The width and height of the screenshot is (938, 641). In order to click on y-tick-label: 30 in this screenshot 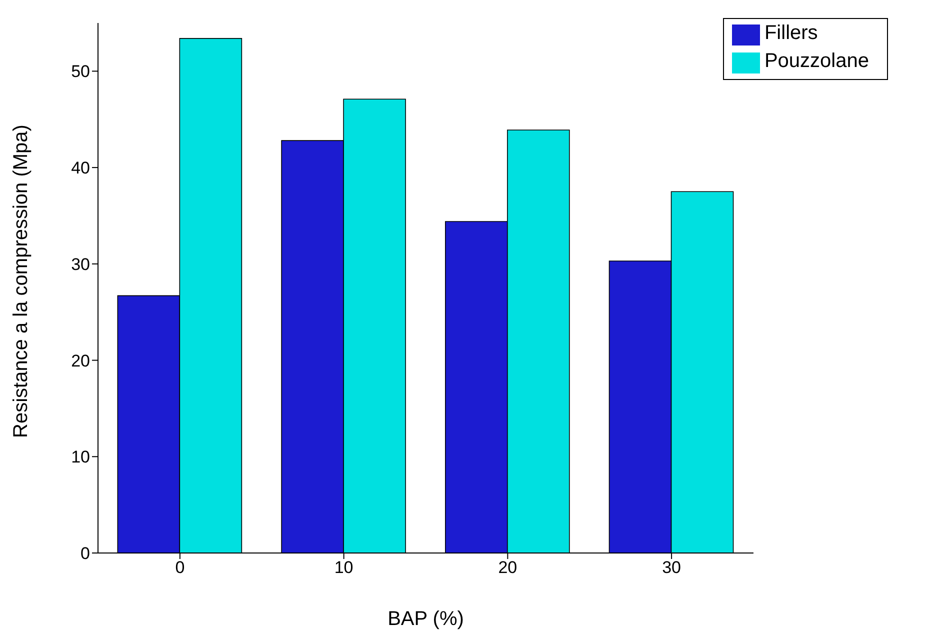, I will do `click(80, 264)`.